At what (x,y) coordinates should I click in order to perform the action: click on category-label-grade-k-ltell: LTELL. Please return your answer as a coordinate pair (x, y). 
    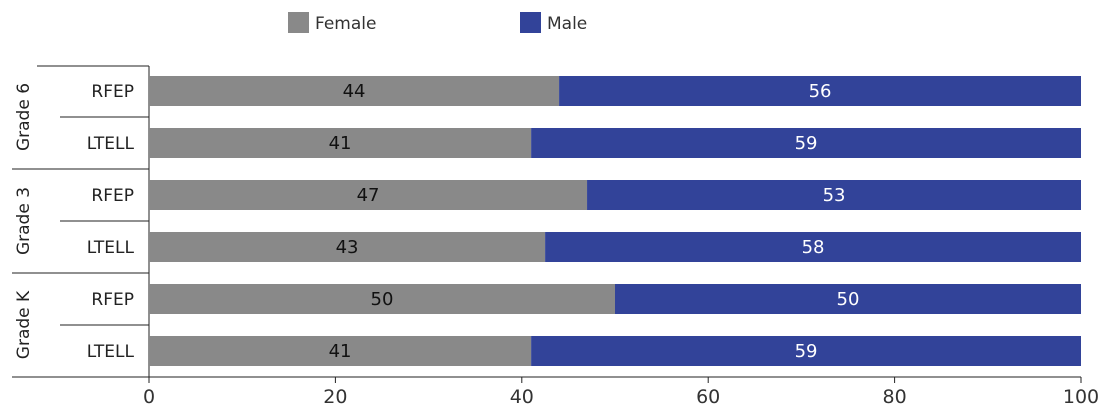
    Looking at the image, I should click on (111, 352).